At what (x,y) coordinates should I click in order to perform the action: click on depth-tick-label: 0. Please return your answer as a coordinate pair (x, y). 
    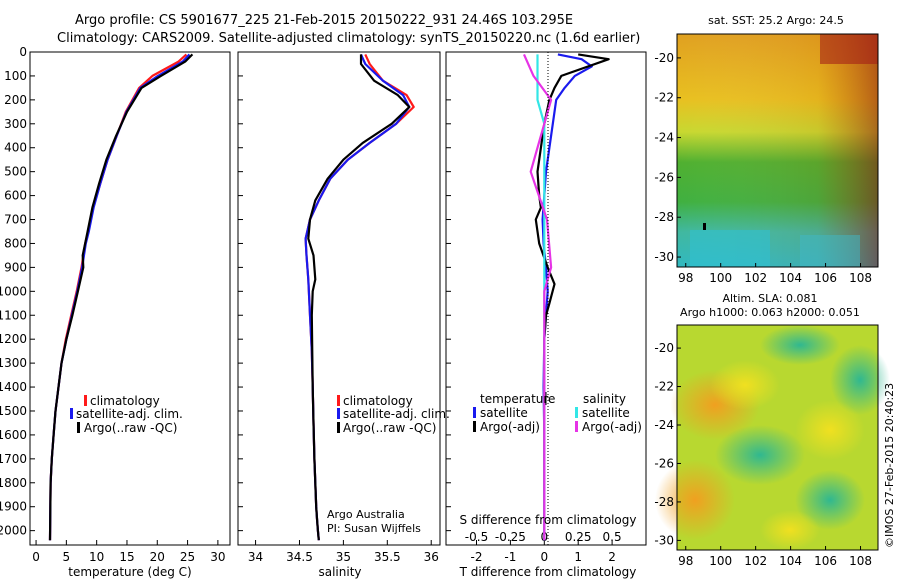
    Looking at the image, I should click on (23, 52).